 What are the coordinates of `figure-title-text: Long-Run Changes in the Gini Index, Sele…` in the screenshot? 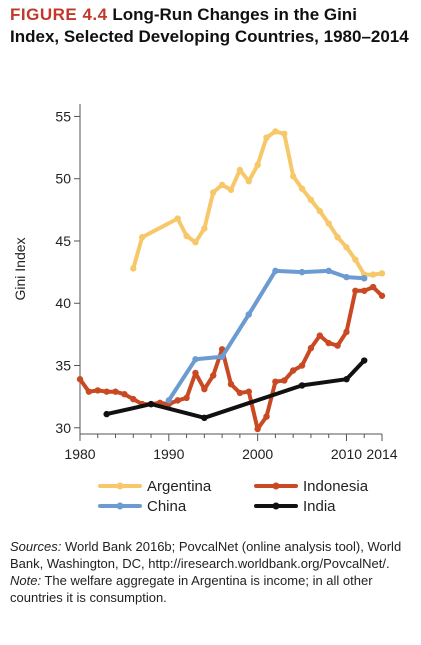 It's located at (209, 25).